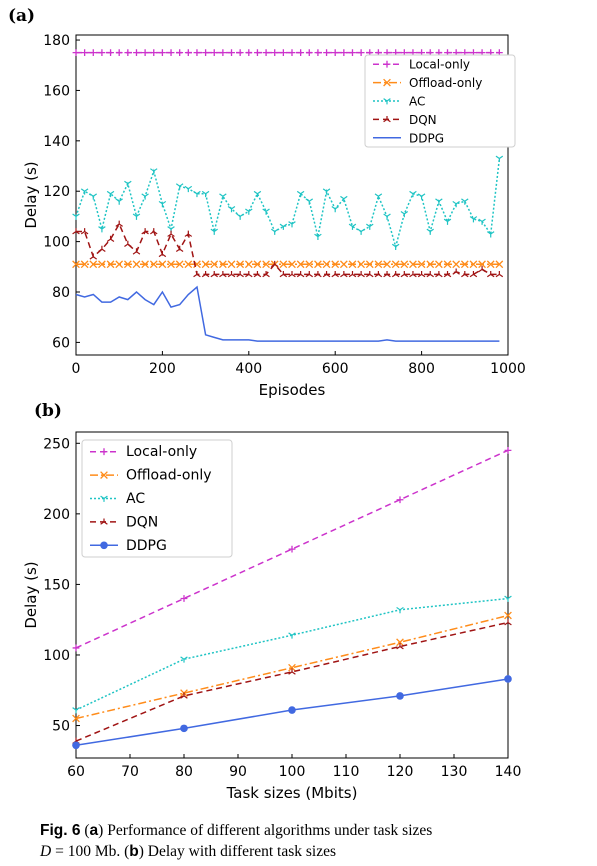 The width and height of the screenshot is (597, 866). Describe the element at coordinates (292, 654) in the screenshot. I see `series-ac` at that location.